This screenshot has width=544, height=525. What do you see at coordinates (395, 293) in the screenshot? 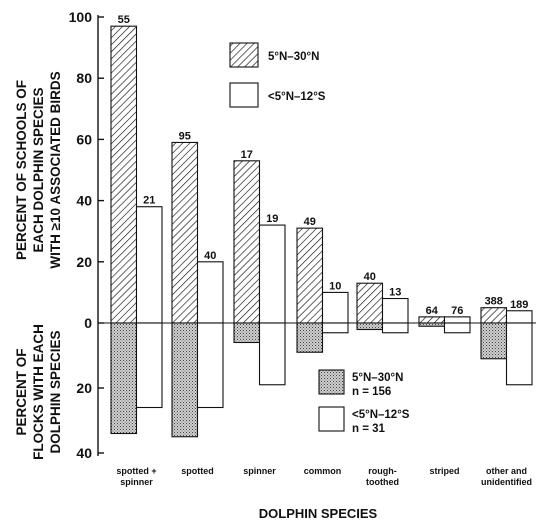
I see `data-label-5n-12s: 13` at bounding box center [395, 293].